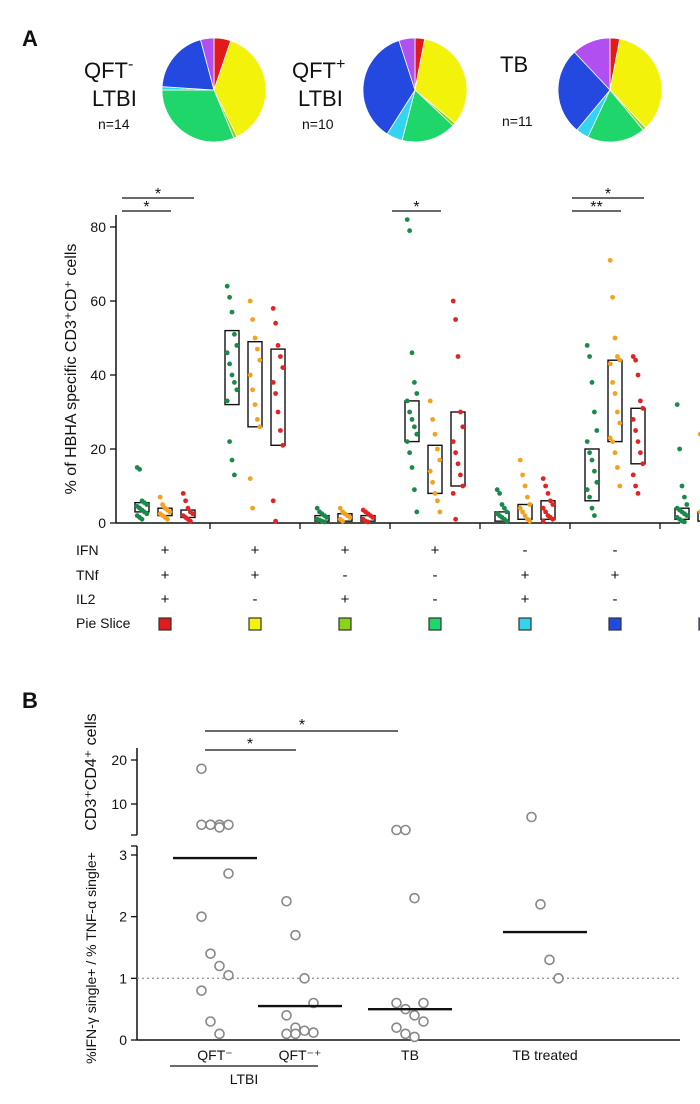  I want to click on group-4: TB treated, so click(545, 937).